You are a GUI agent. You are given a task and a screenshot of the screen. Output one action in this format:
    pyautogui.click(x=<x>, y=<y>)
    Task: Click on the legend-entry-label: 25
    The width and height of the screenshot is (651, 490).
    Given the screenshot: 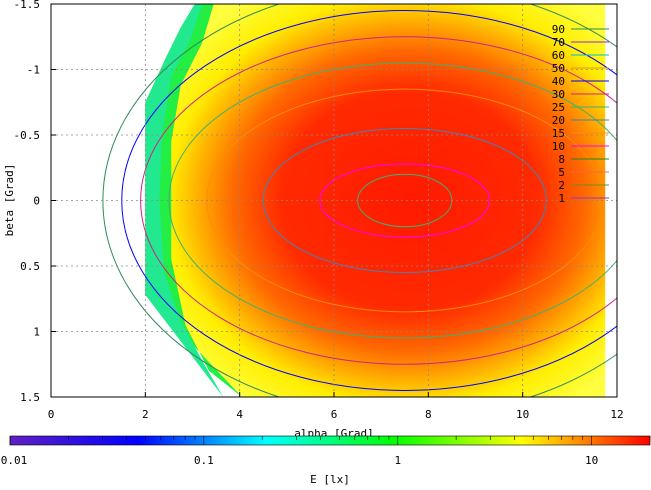 What is the action you would take?
    pyautogui.click(x=558, y=107)
    